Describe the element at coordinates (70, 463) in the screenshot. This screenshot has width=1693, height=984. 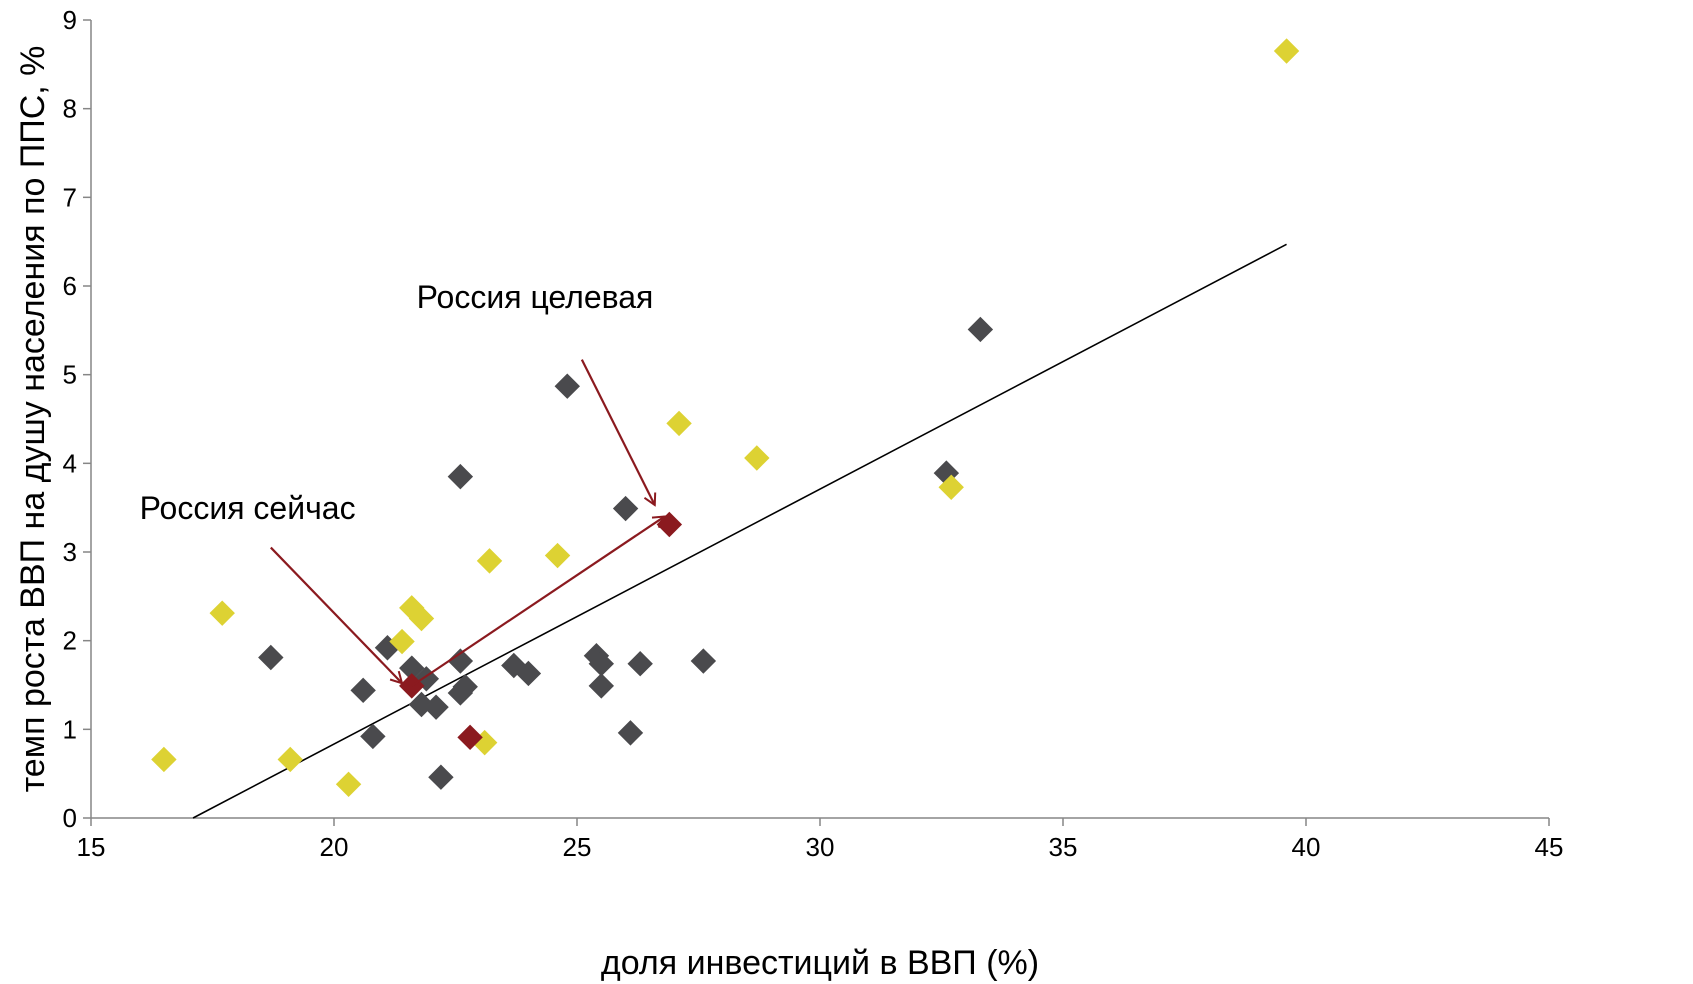
I see `y-tick-label: 4` at that location.